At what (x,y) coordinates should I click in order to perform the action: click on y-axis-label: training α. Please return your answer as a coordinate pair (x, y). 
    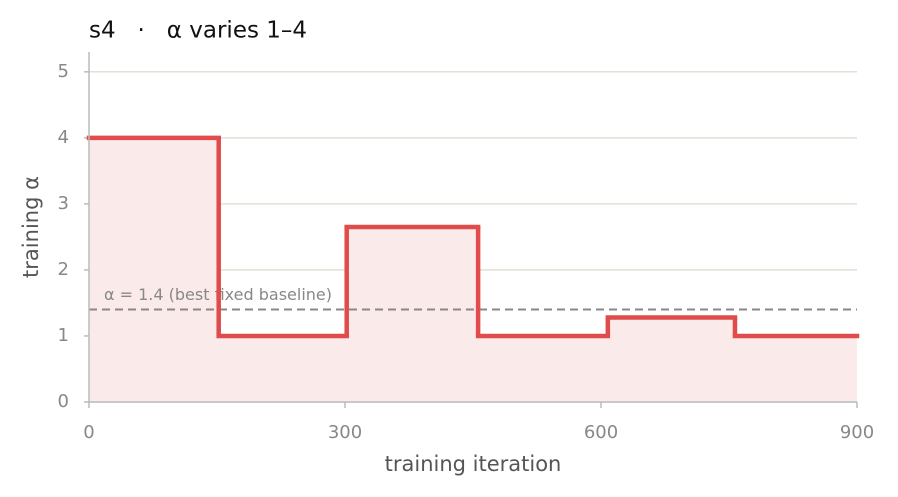
    Looking at the image, I should click on (31, 227).